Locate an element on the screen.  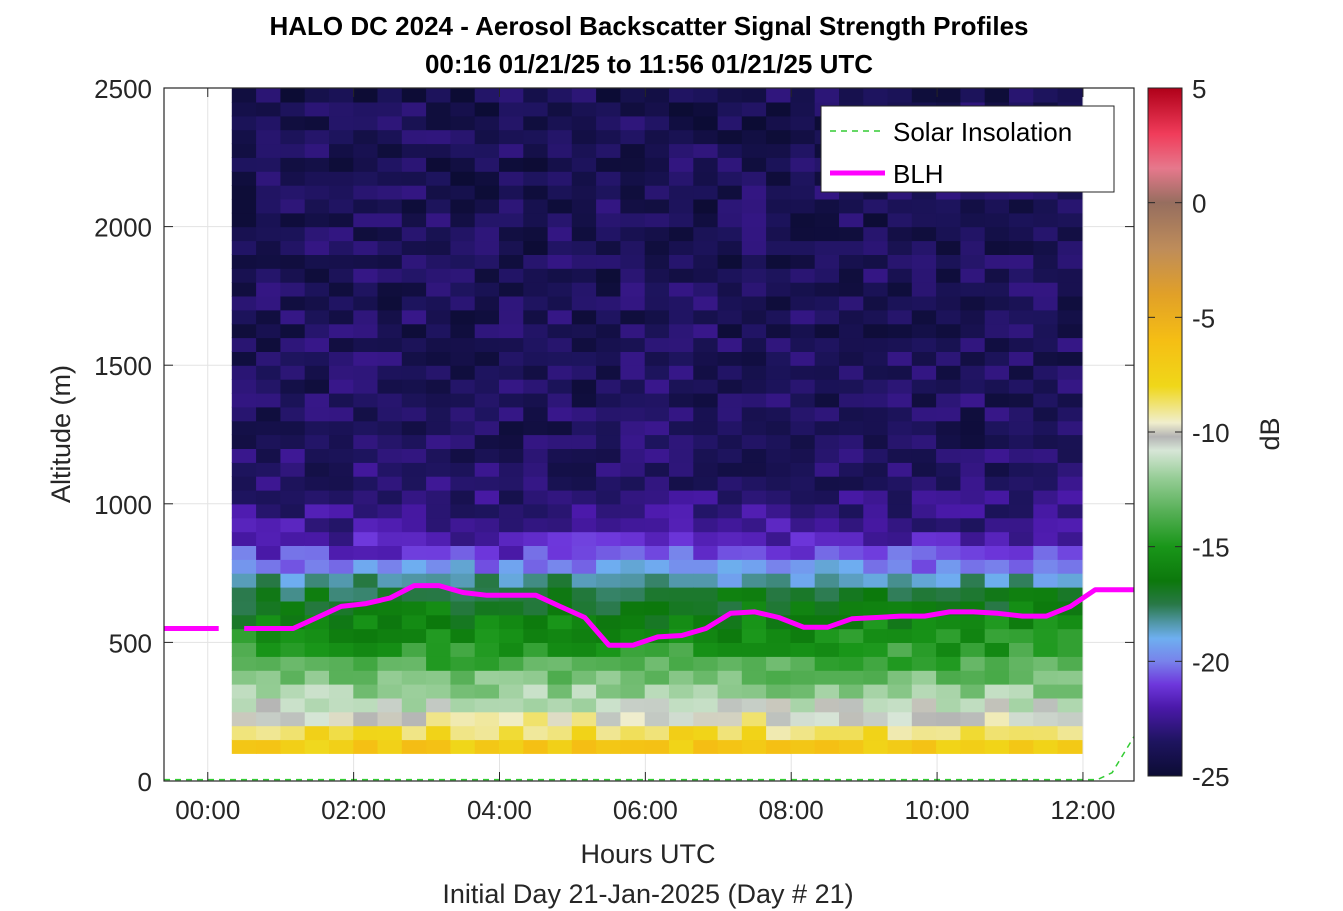
y-tick-label: 0 is located at coordinates (145, 782).